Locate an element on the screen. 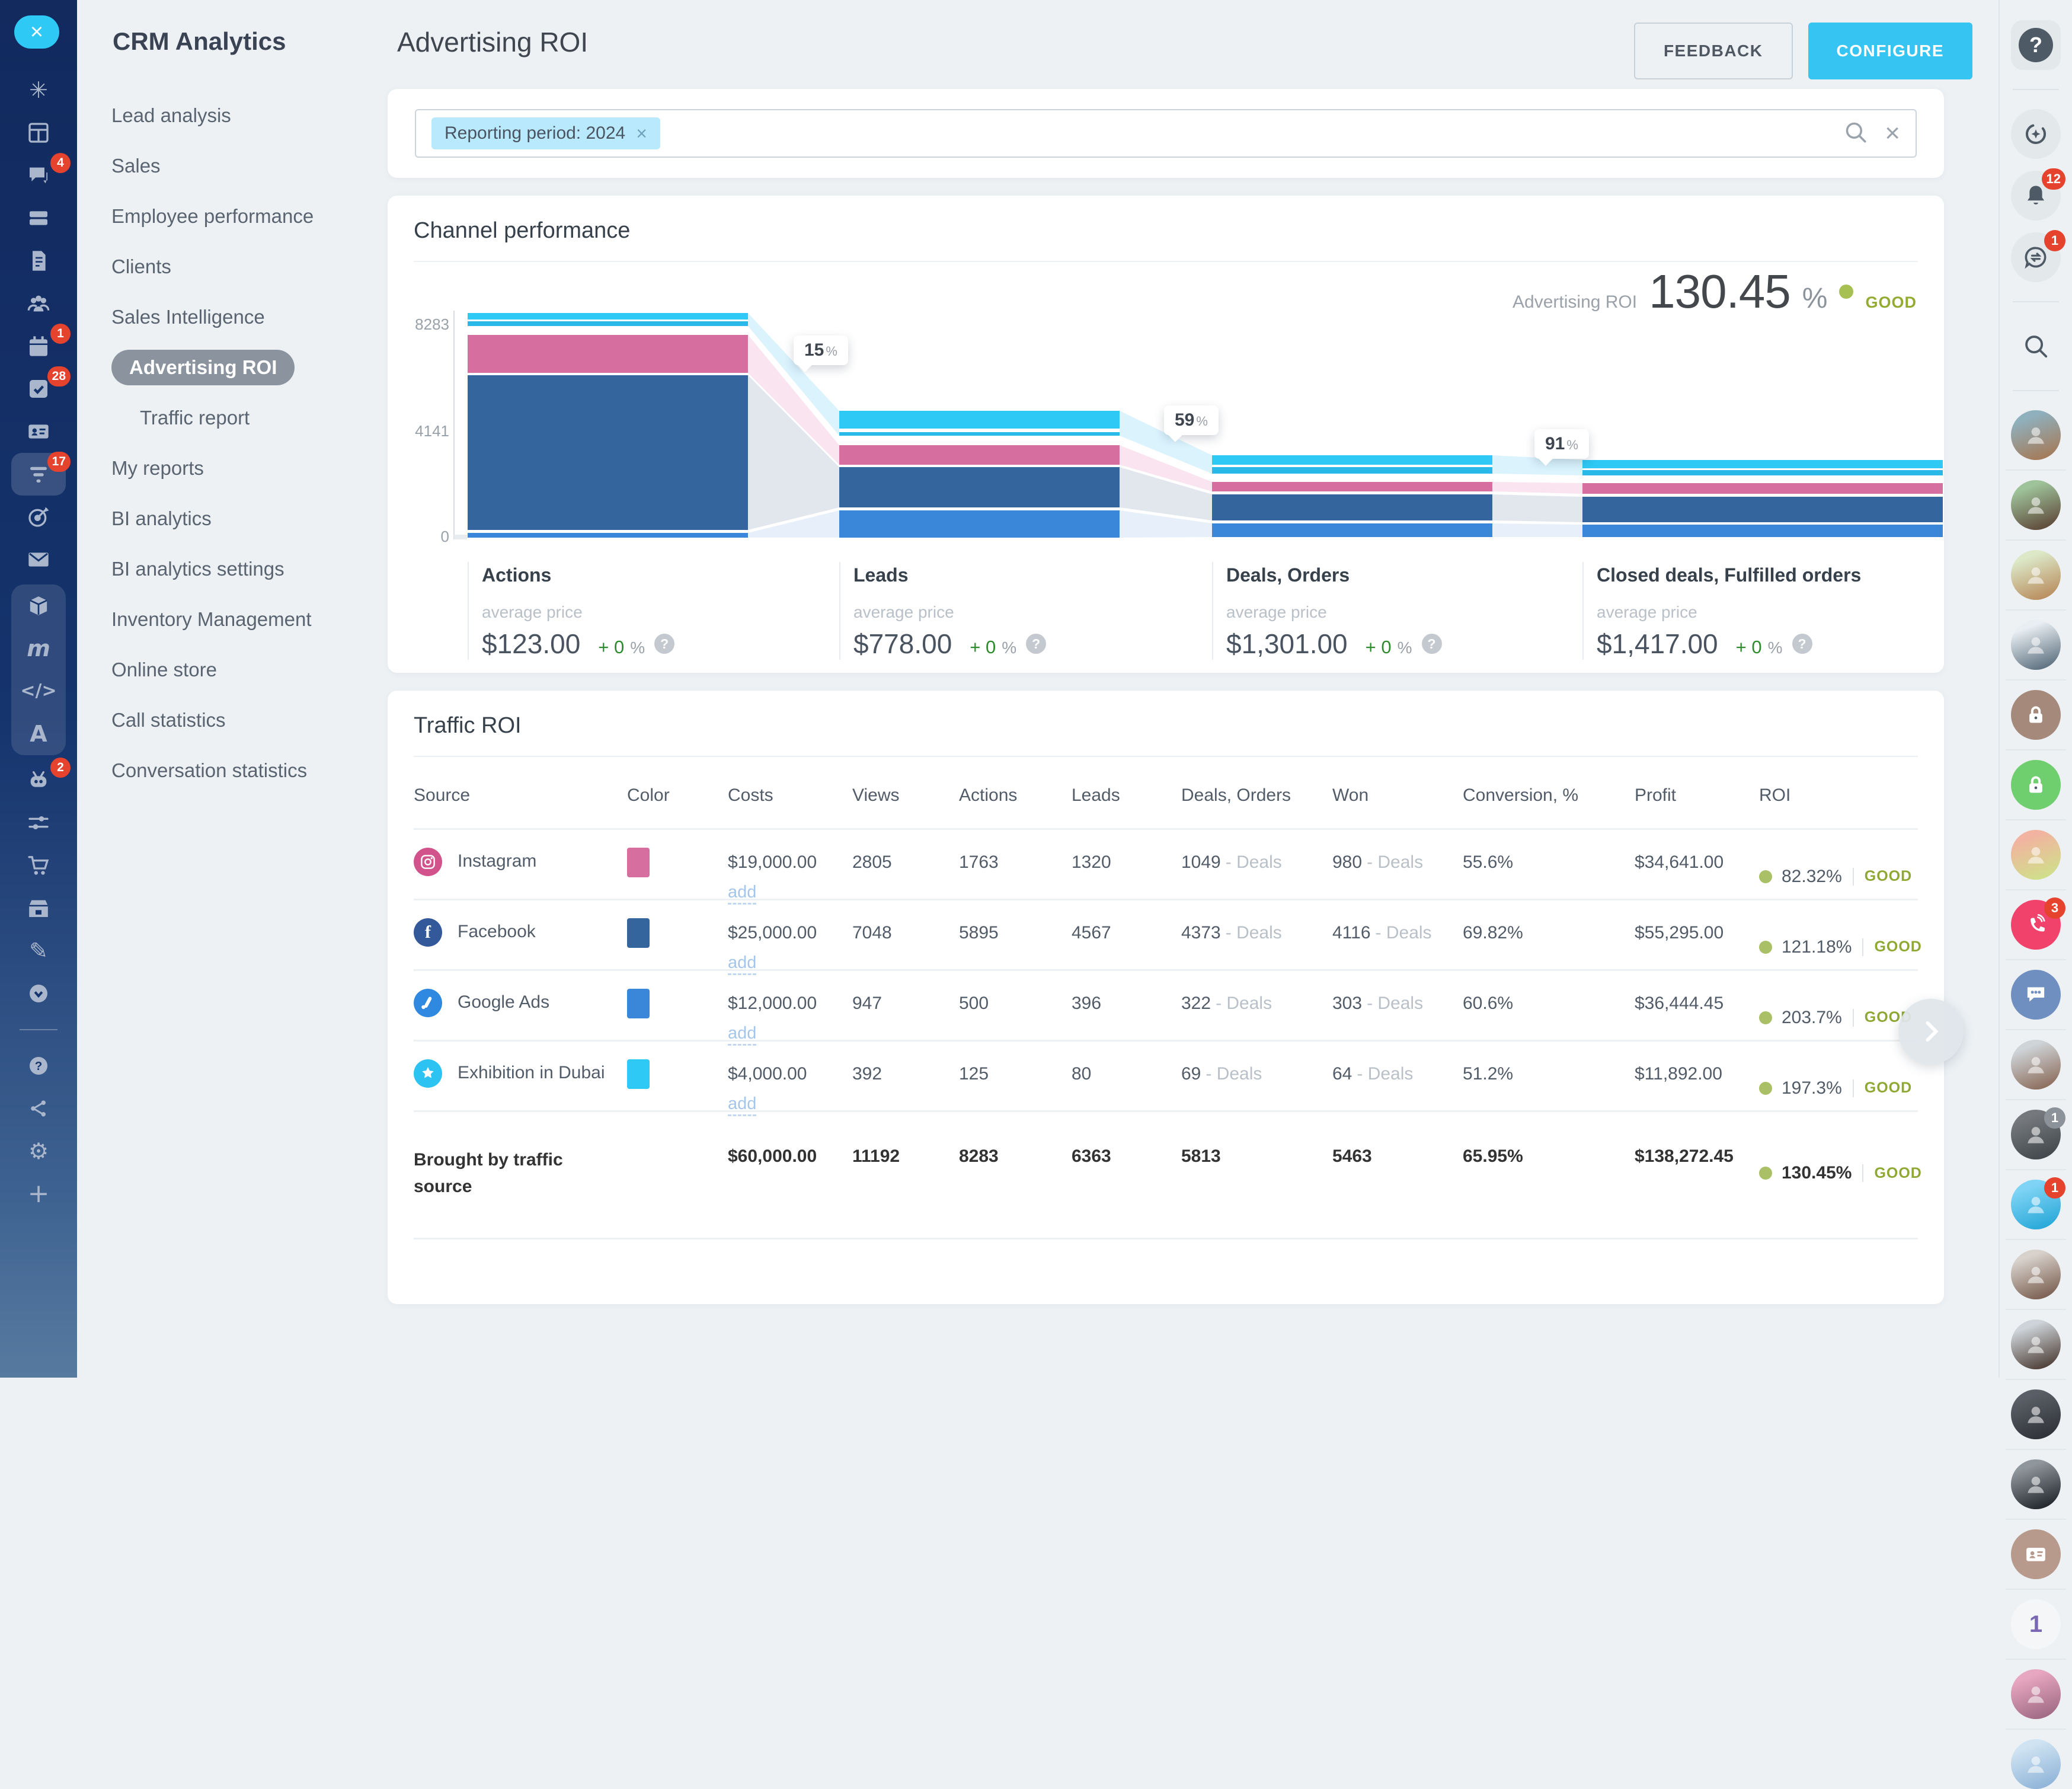 The image size is (2072, 1789). rail-item-crm-feed: 17 is located at coordinates (41, 474).